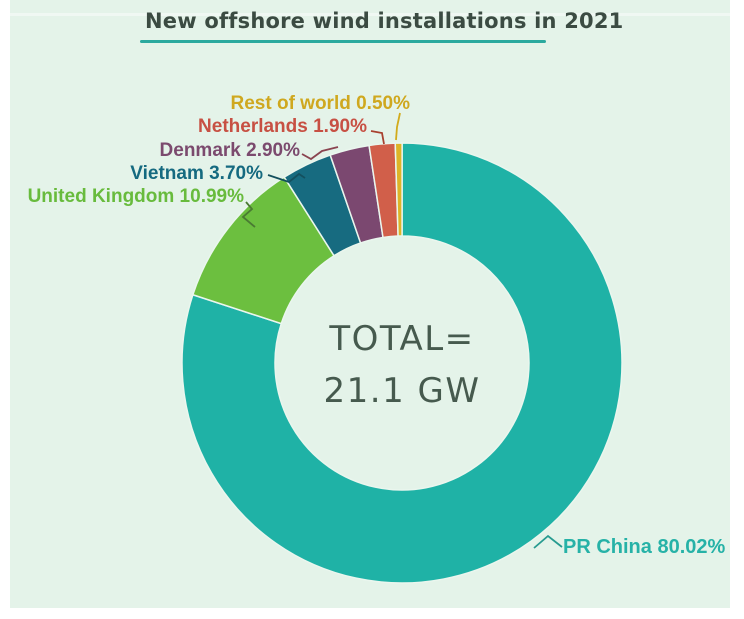 This screenshot has height=619, width=744. Describe the element at coordinates (196, 173) in the screenshot. I see `slice-label-vietnam: Vietnam 3.70%` at that location.